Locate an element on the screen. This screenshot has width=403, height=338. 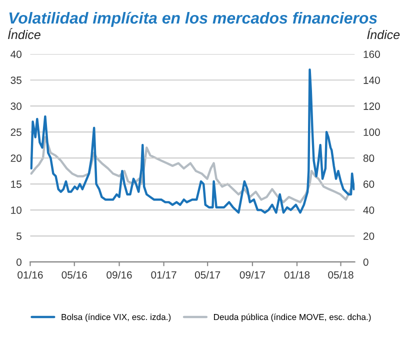
legend-label: Bolsa (índice VIX, esc. izda.) is located at coordinates (116, 318).